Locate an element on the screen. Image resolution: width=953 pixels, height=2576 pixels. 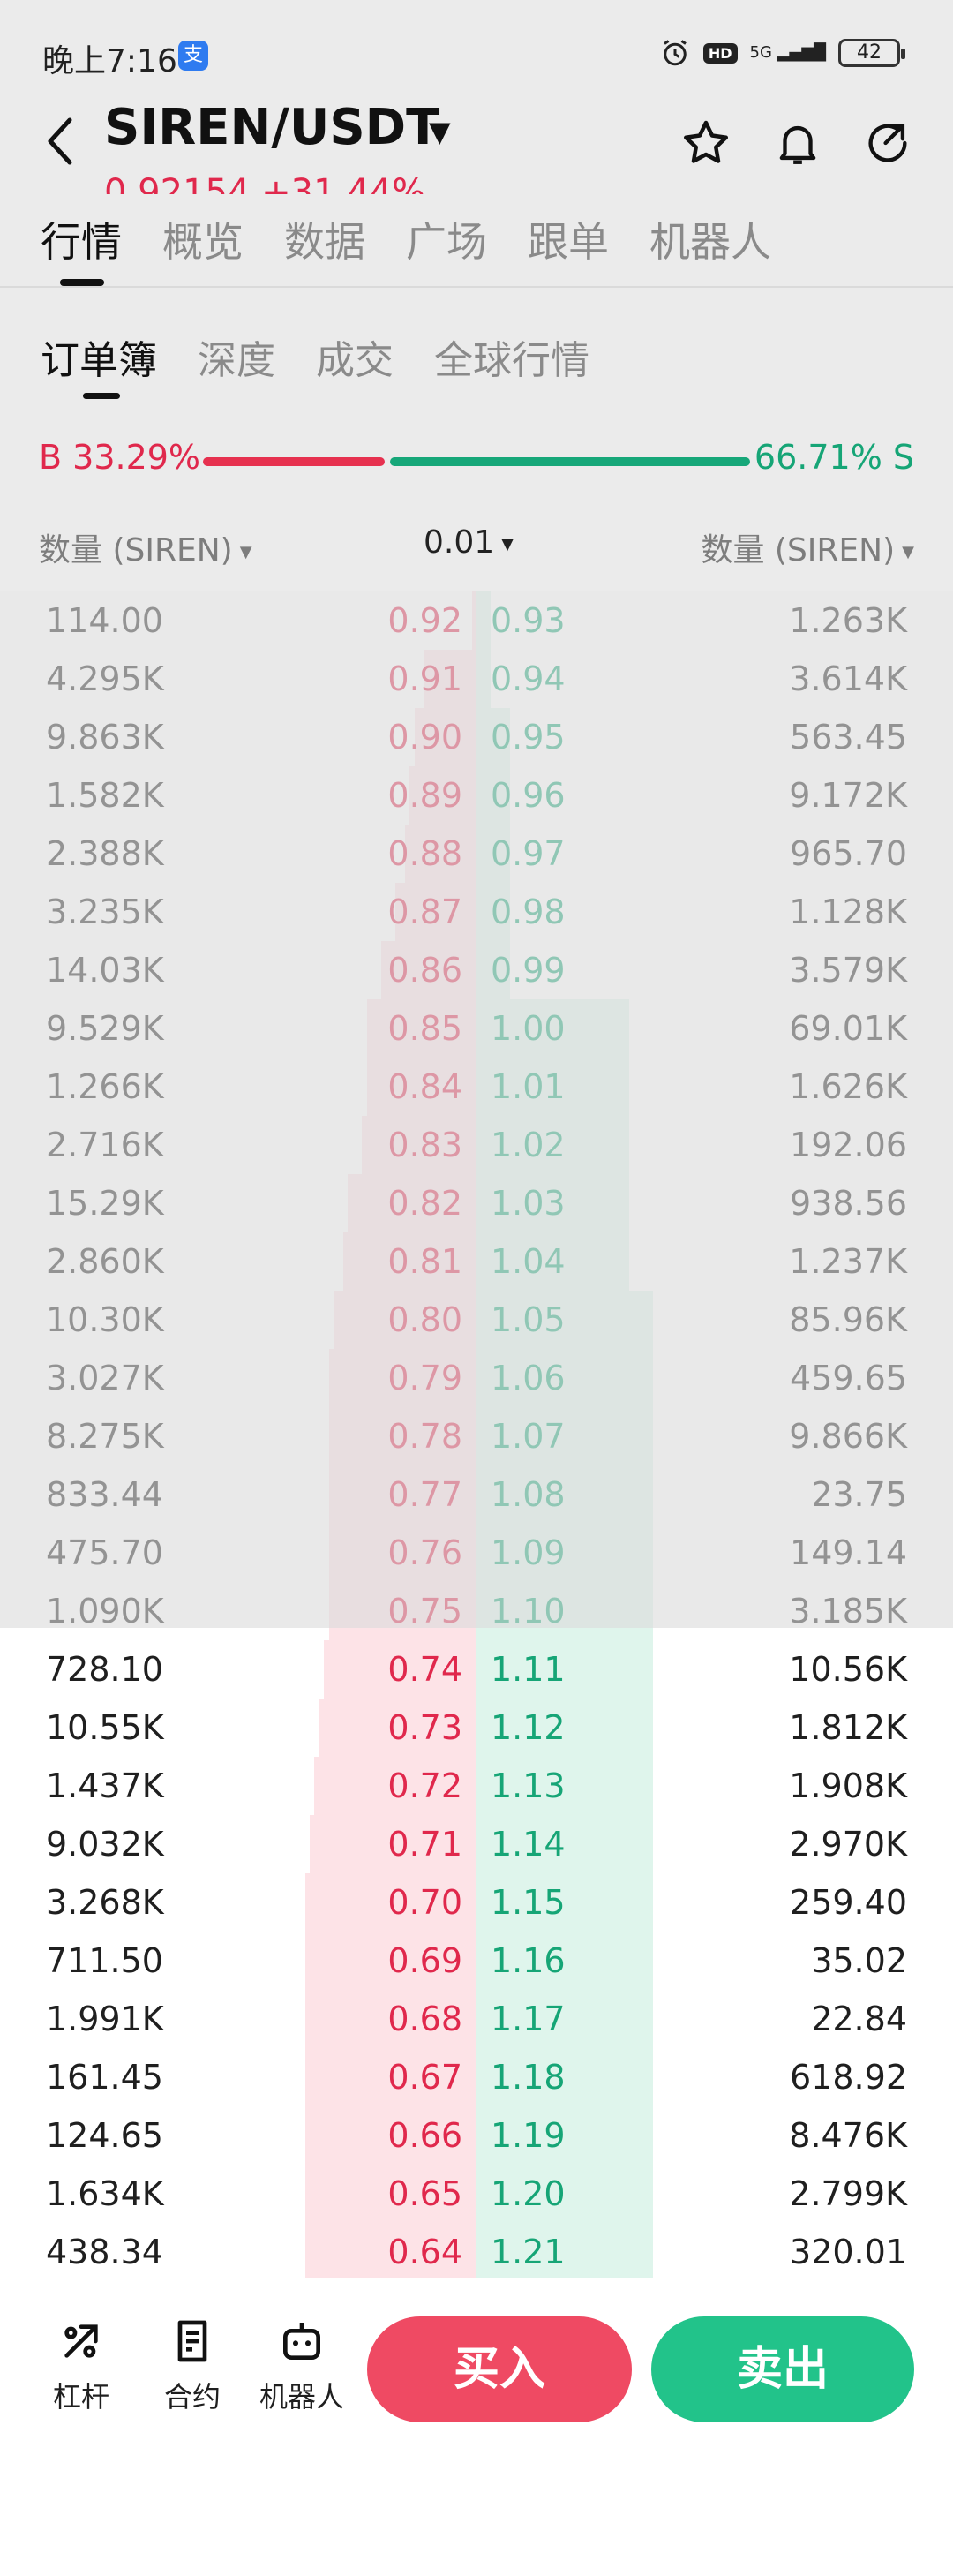
bid-price: 0.88 is located at coordinates (424, 854).